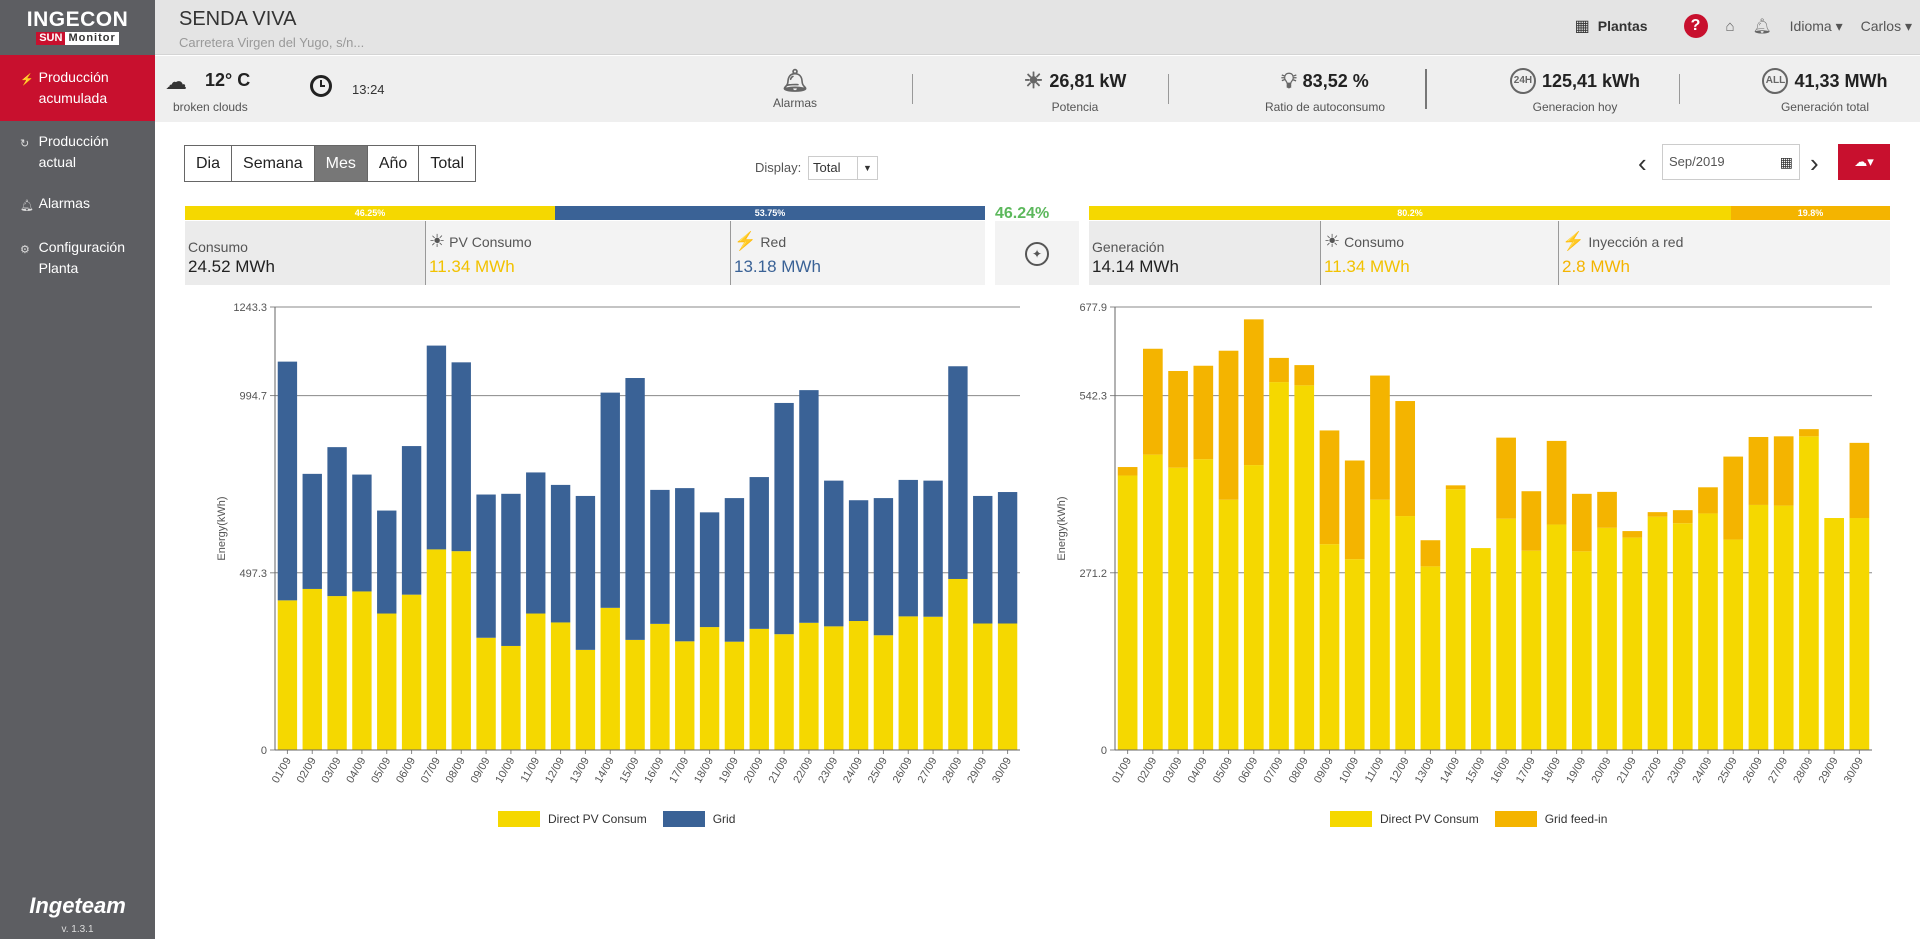 Image resolution: width=1920 pixels, height=939 pixels. Describe the element at coordinates (1762, 26) in the screenshot. I see `bell-icon: 🔔︎` at that location.